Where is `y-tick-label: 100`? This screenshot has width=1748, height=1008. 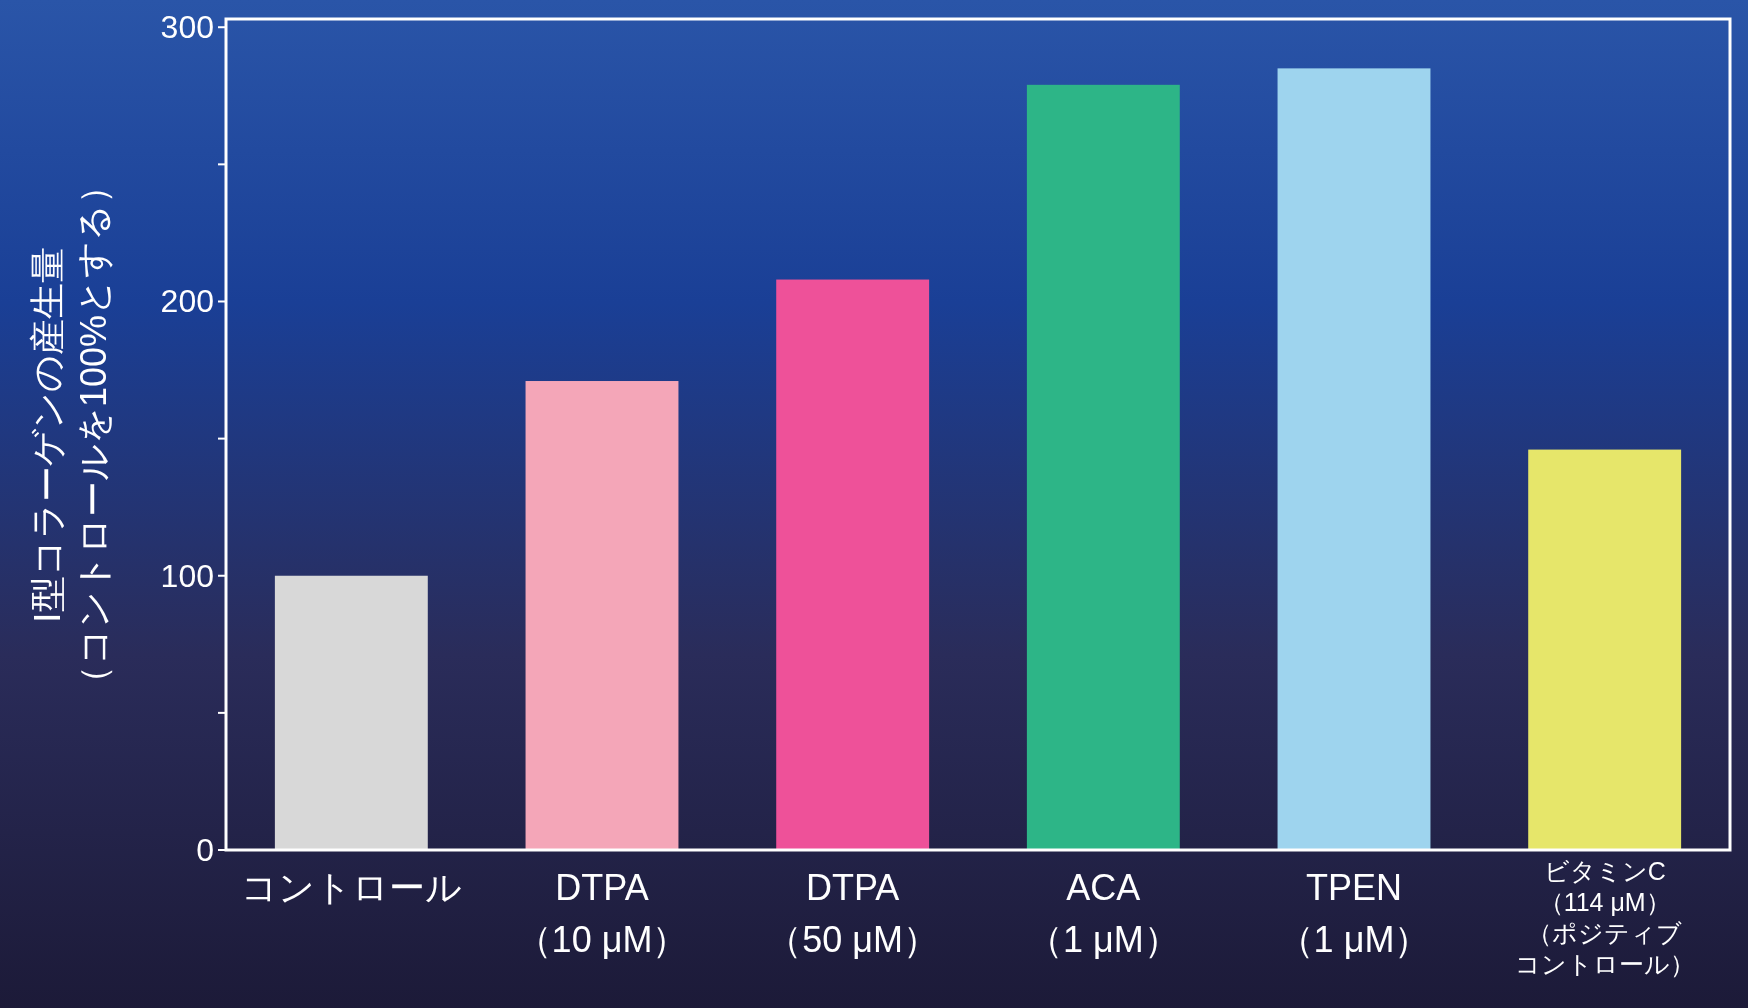 y-tick-label: 100 is located at coordinates (187, 575).